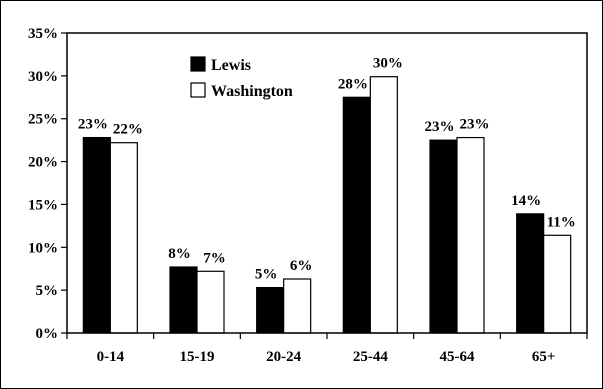 The image size is (603, 389). I want to click on data-label: 5%, so click(266, 275).